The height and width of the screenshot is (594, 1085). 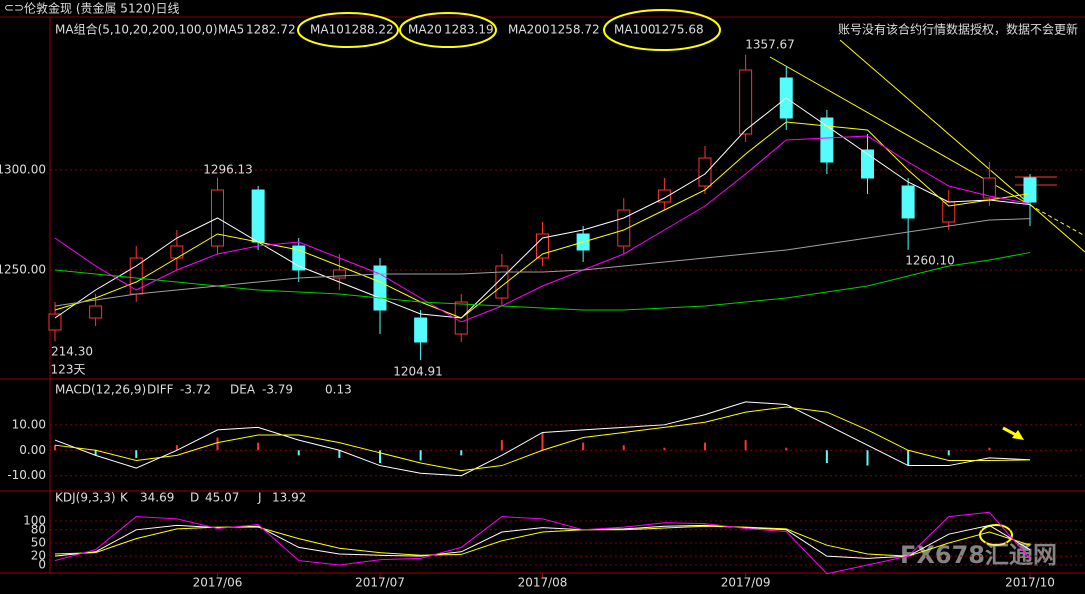 I want to click on annotation: 214.30, so click(x=72, y=352).